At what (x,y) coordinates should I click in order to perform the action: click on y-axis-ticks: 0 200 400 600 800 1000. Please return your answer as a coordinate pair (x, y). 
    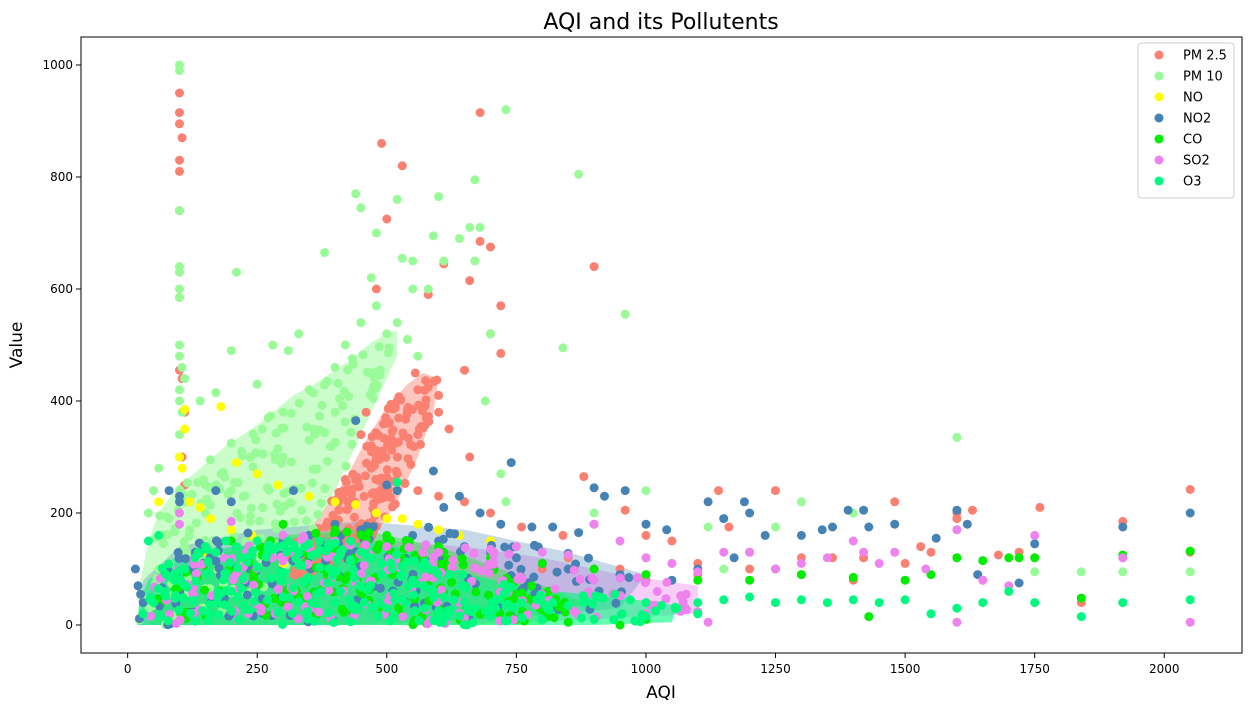
    Looking at the image, I should click on (61, 345).